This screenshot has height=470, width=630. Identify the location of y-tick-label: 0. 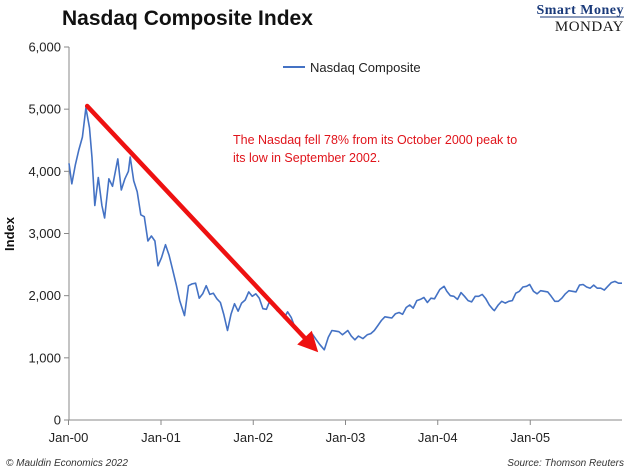
(57, 420).